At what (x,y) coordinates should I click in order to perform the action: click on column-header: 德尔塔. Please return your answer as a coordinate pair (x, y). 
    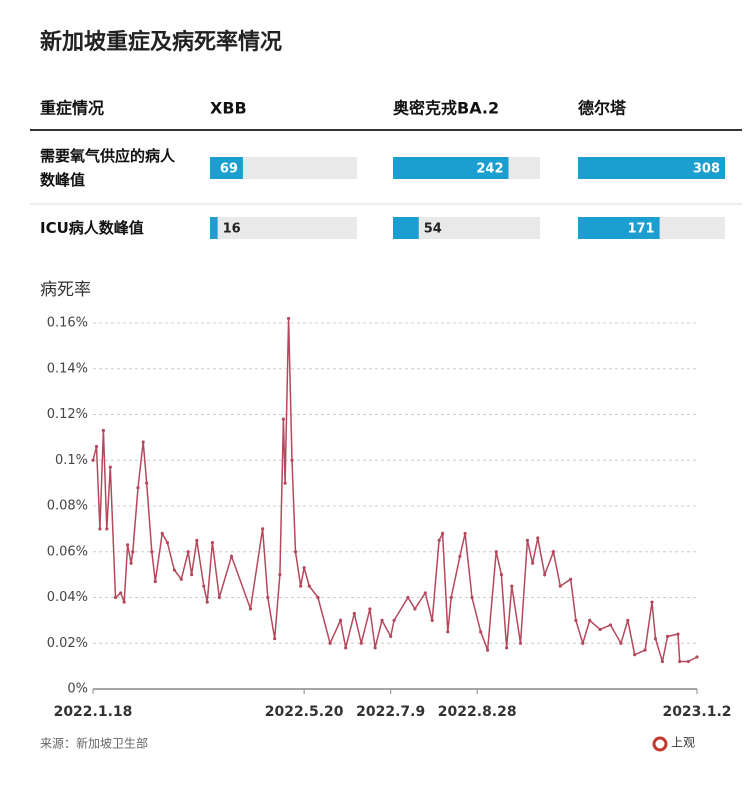
    Looking at the image, I should click on (602, 108).